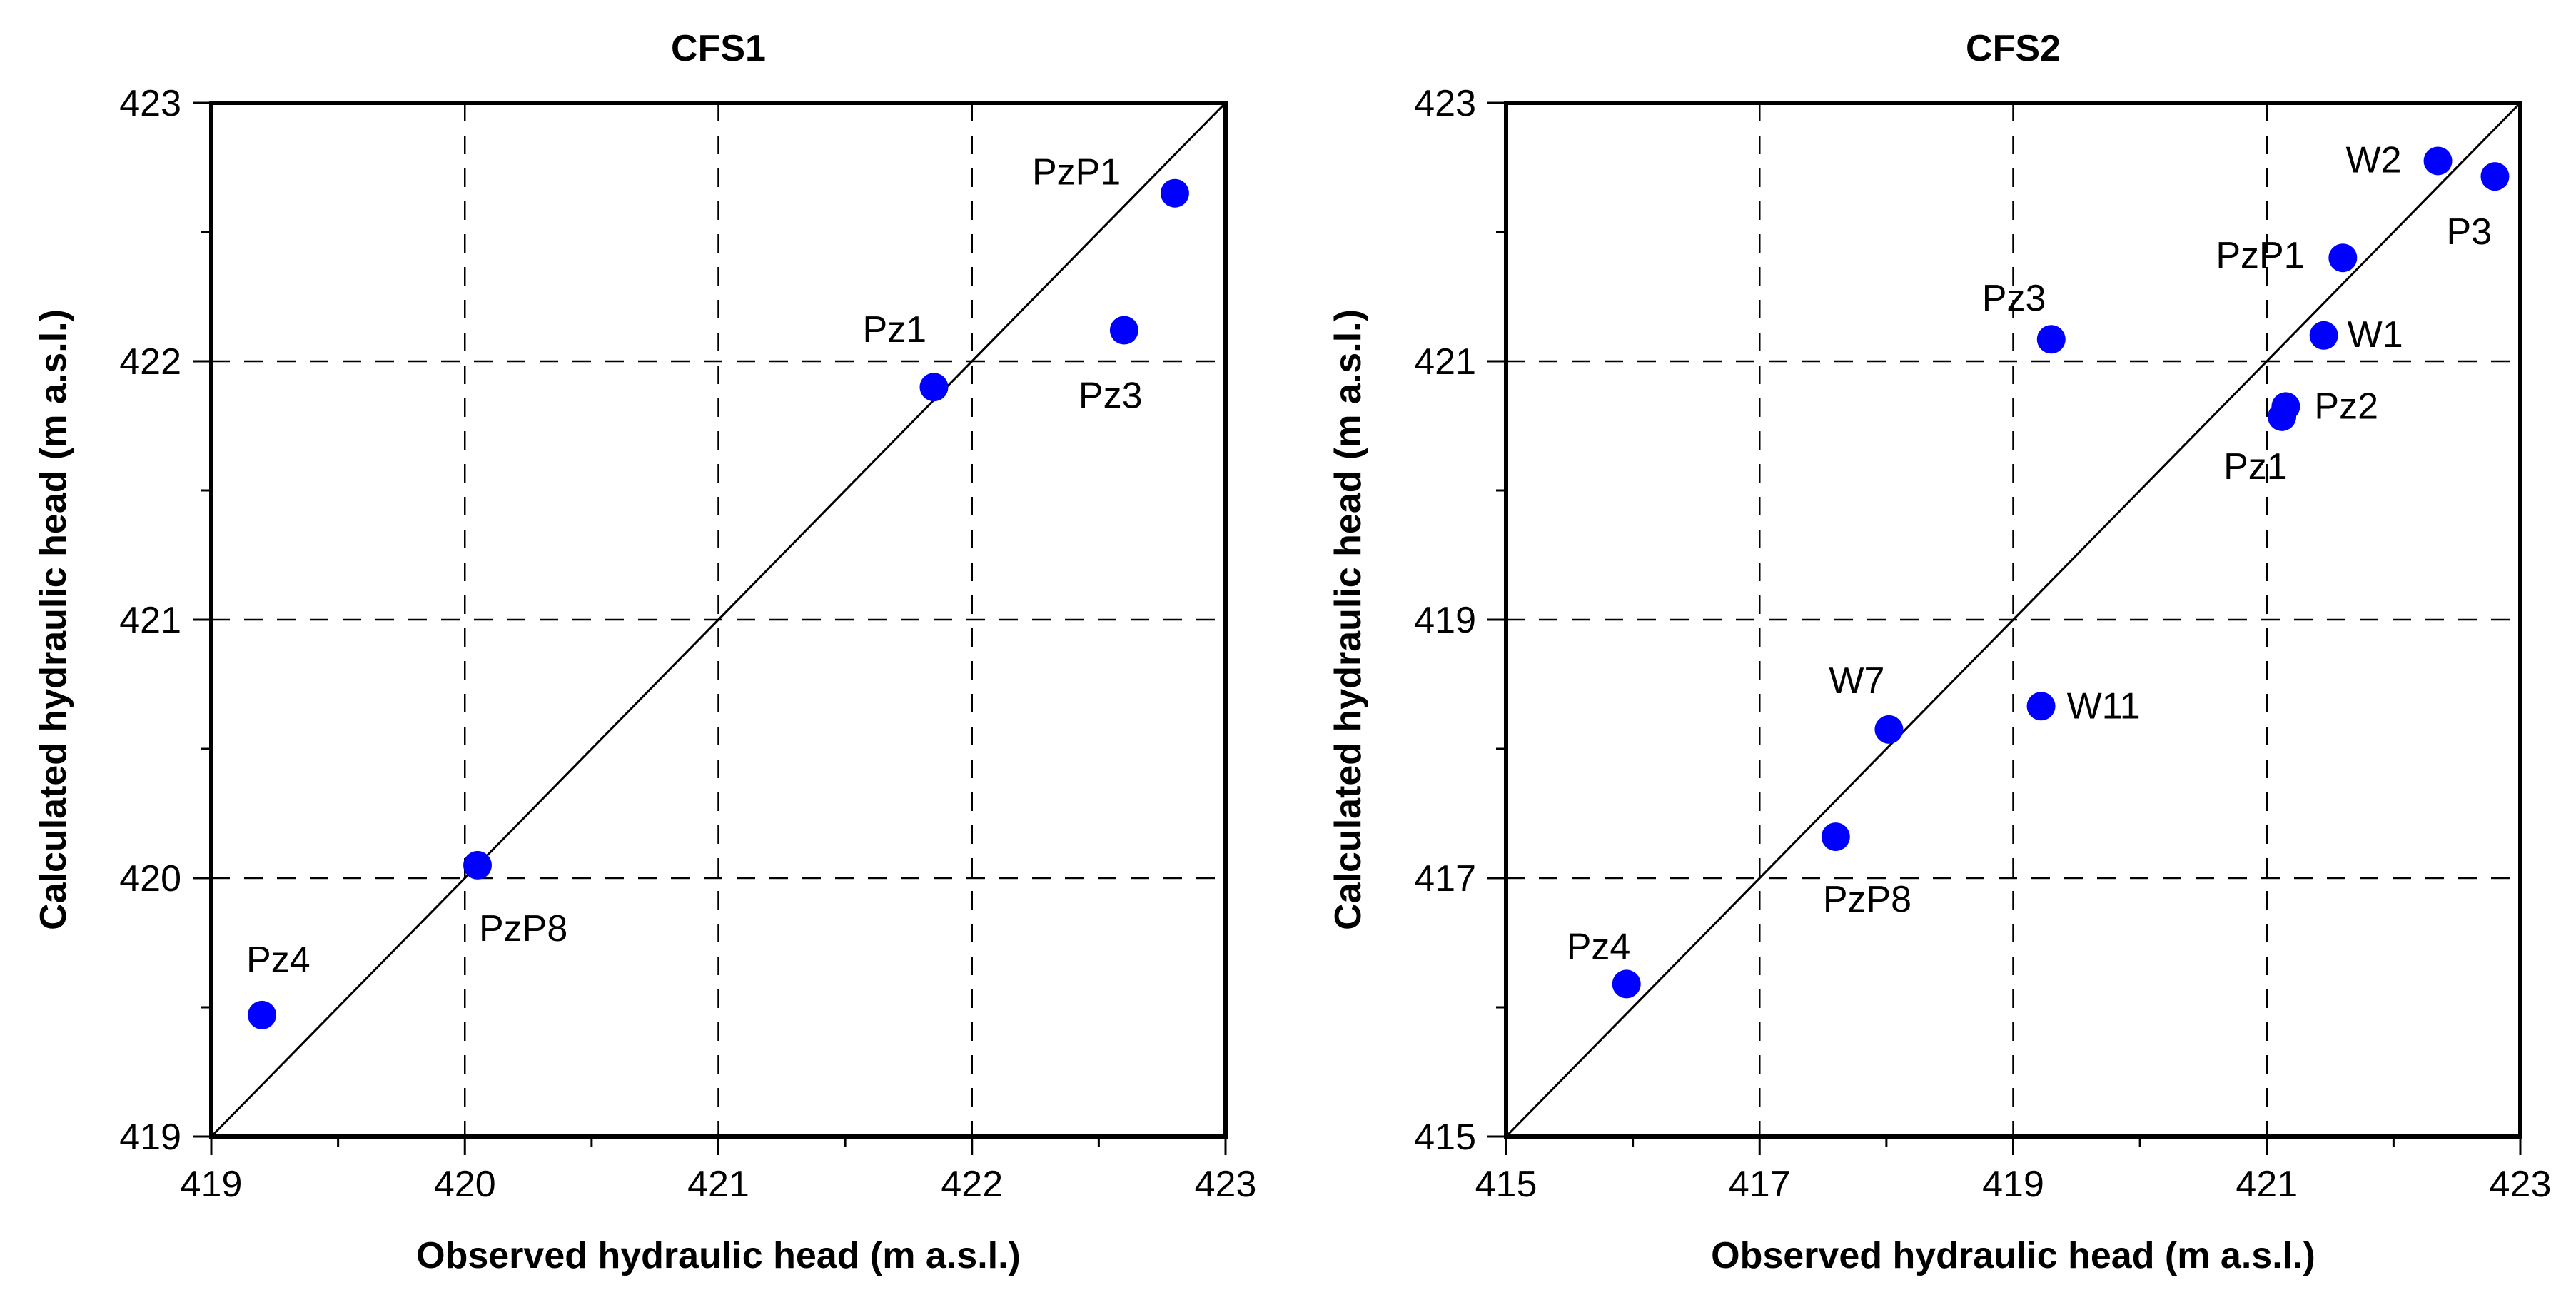 This screenshot has width=2576, height=1315. Describe the element at coordinates (2013, 48) in the screenshot. I see `chart-title: CFS2` at that location.